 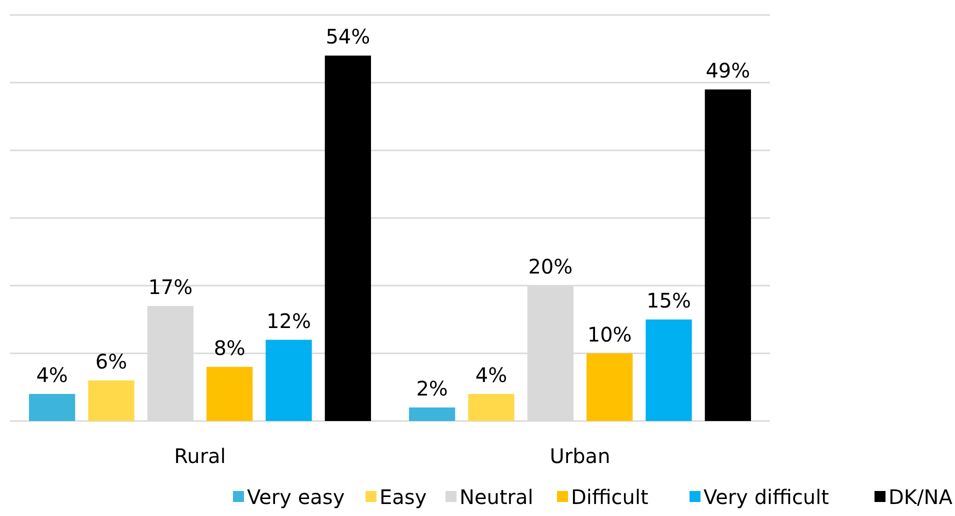 I want to click on data-label: 20%, so click(x=550, y=266).